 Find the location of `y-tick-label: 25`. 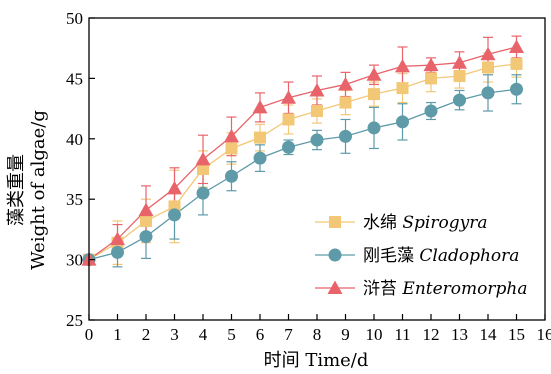

y-tick-label: 25 is located at coordinates (74, 320).